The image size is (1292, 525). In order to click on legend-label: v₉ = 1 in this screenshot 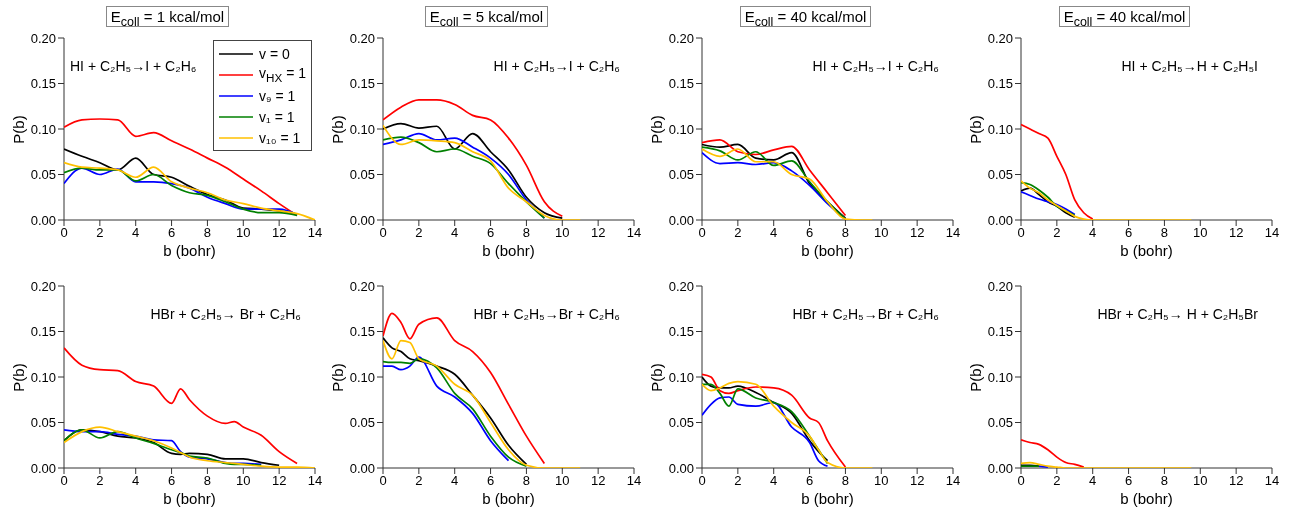, I will do `click(277, 95)`.